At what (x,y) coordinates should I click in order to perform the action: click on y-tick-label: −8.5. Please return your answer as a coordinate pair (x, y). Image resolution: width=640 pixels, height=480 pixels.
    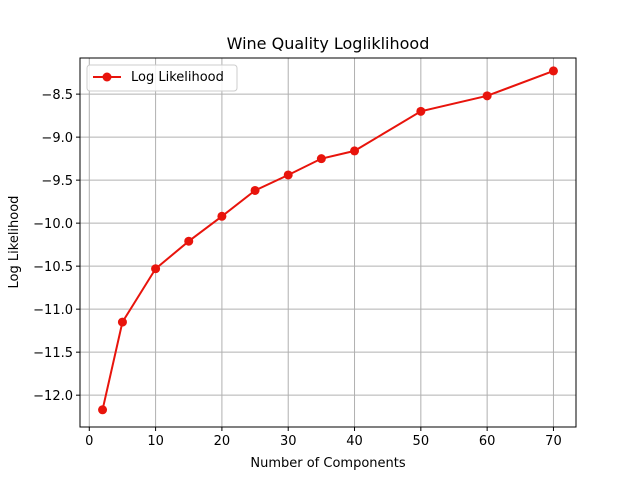
    Looking at the image, I should click on (57, 95).